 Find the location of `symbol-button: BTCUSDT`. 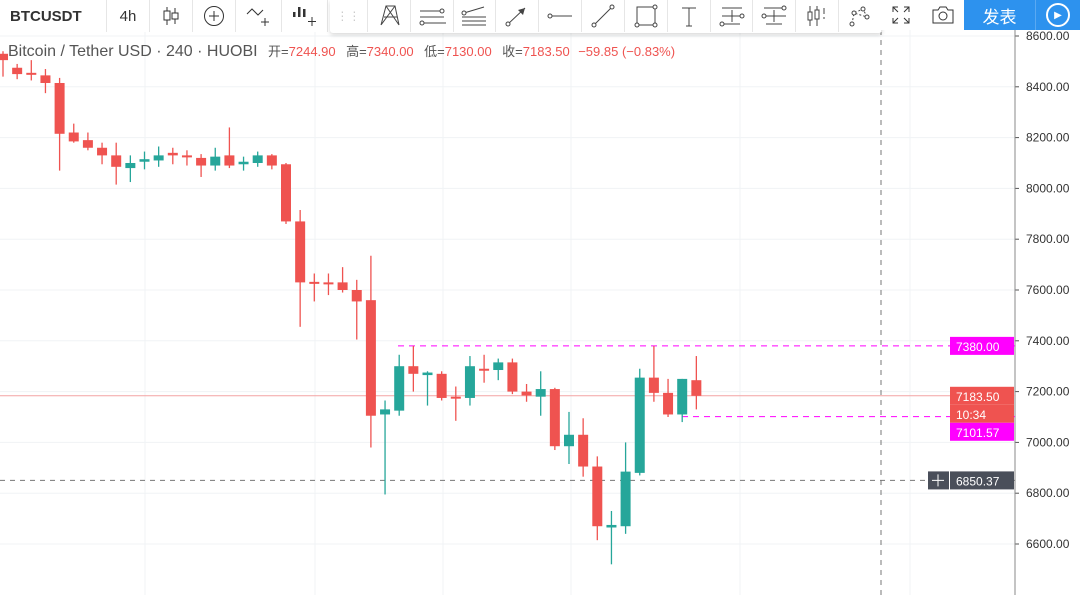

symbol-button: BTCUSDT is located at coordinates (53, 16).